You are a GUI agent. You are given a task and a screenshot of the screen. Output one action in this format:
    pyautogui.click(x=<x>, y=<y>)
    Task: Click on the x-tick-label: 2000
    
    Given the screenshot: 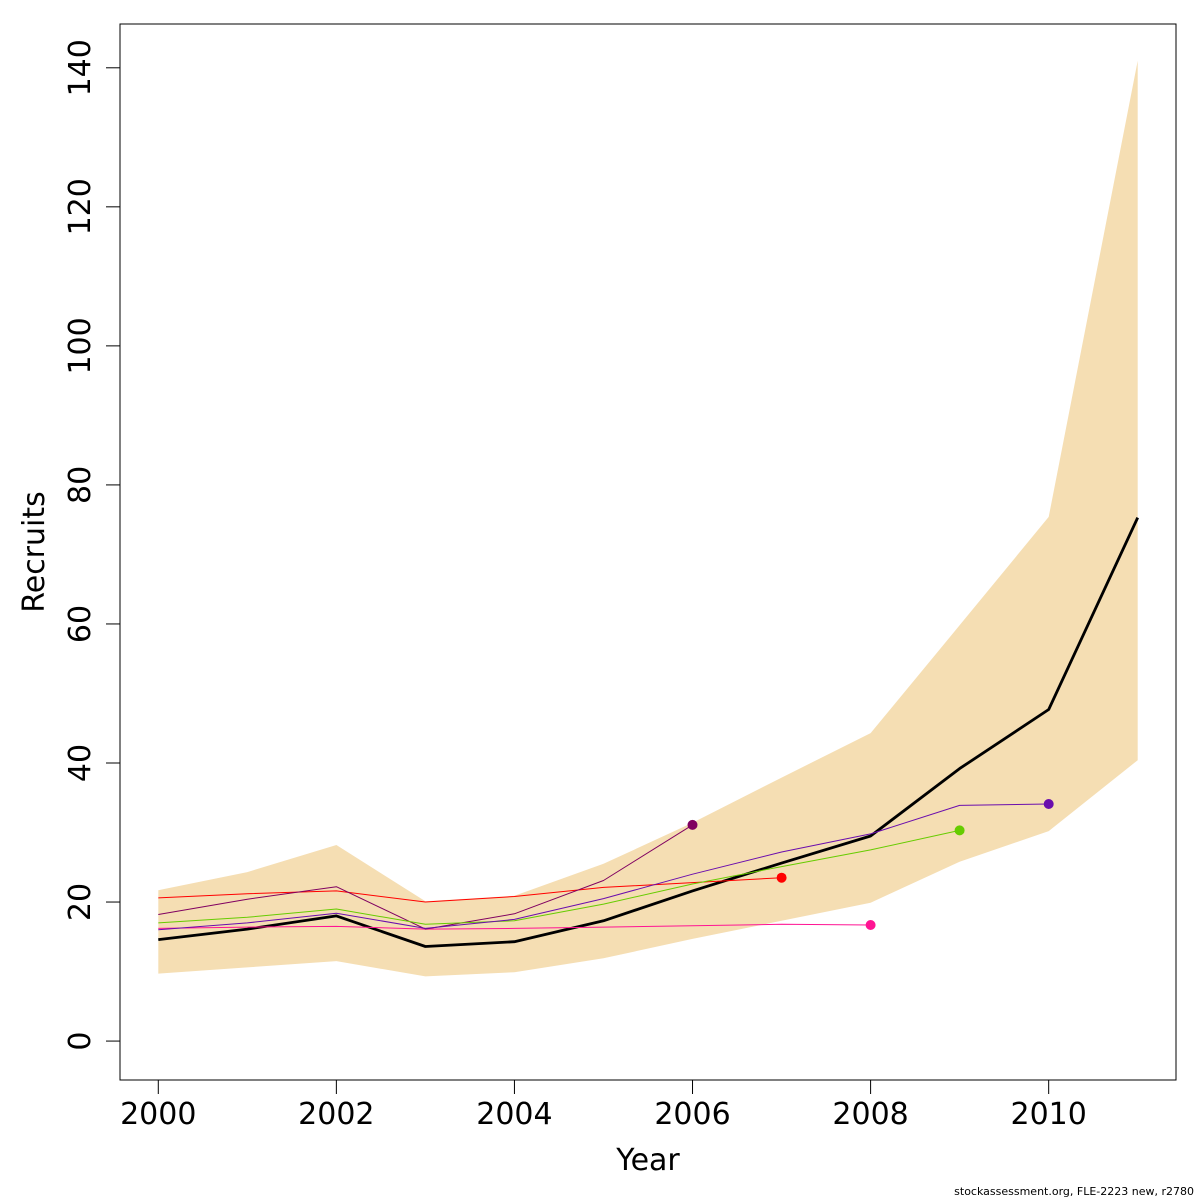 What is the action you would take?
    pyautogui.click(x=158, y=1114)
    